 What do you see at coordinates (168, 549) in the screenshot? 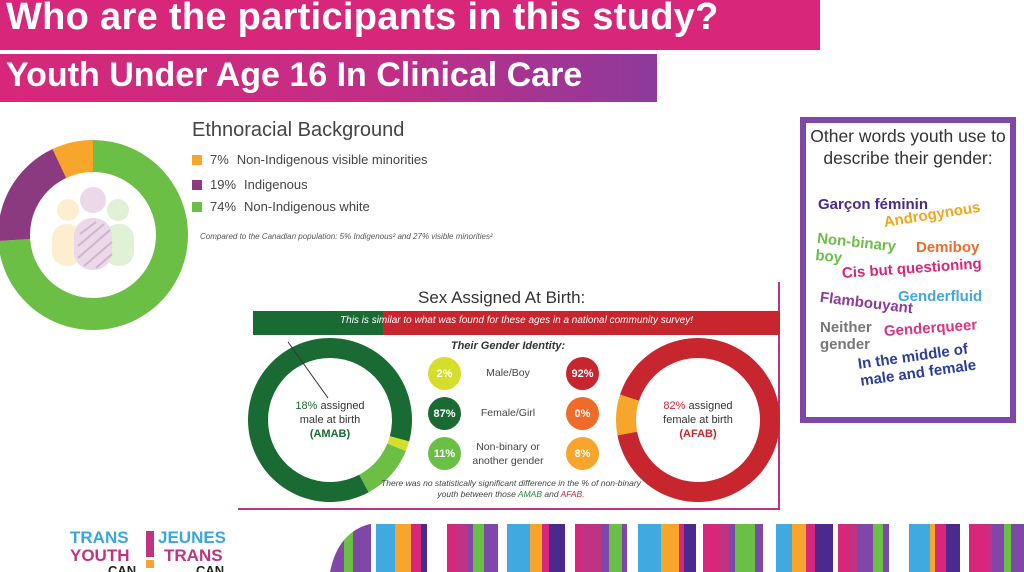
I see `trans-youth-can-logo: TRANS YOUTH CAN JEUNES TRANS CAN` at bounding box center [168, 549].